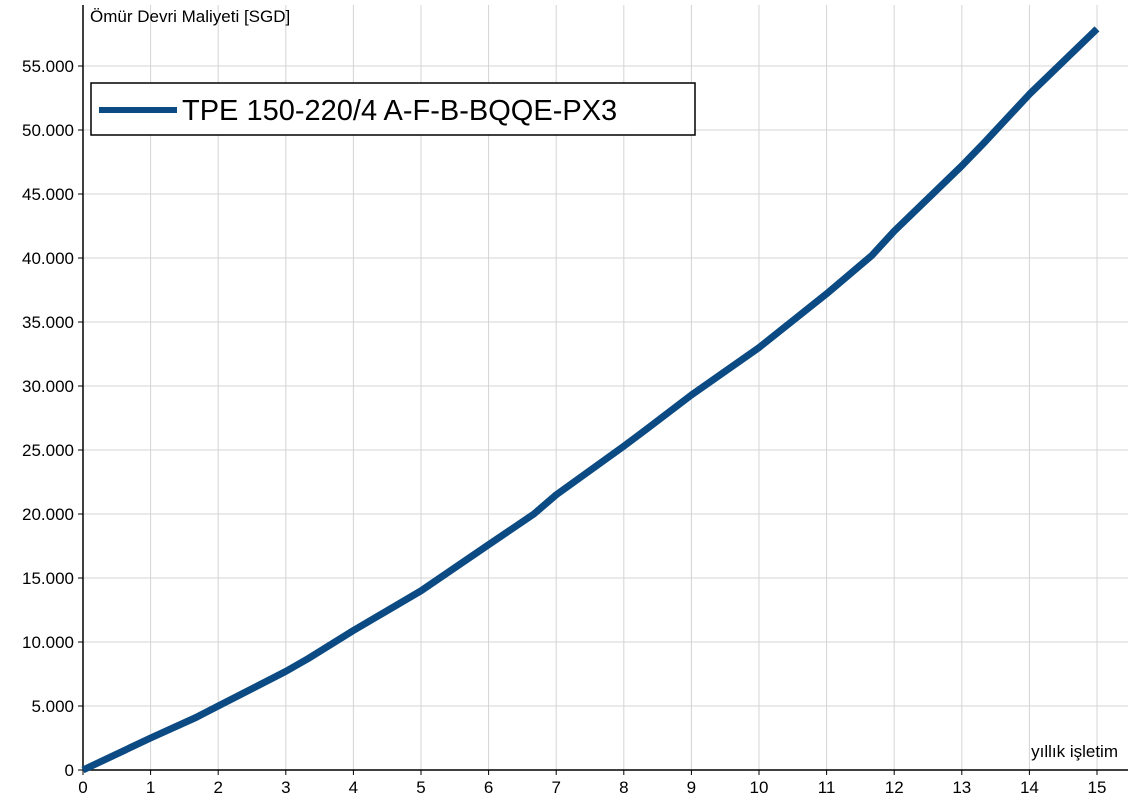  What do you see at coordinates (623, 787) in the screenshot?
I see `x-tick-label: 8` at bounding box center [623, 787].